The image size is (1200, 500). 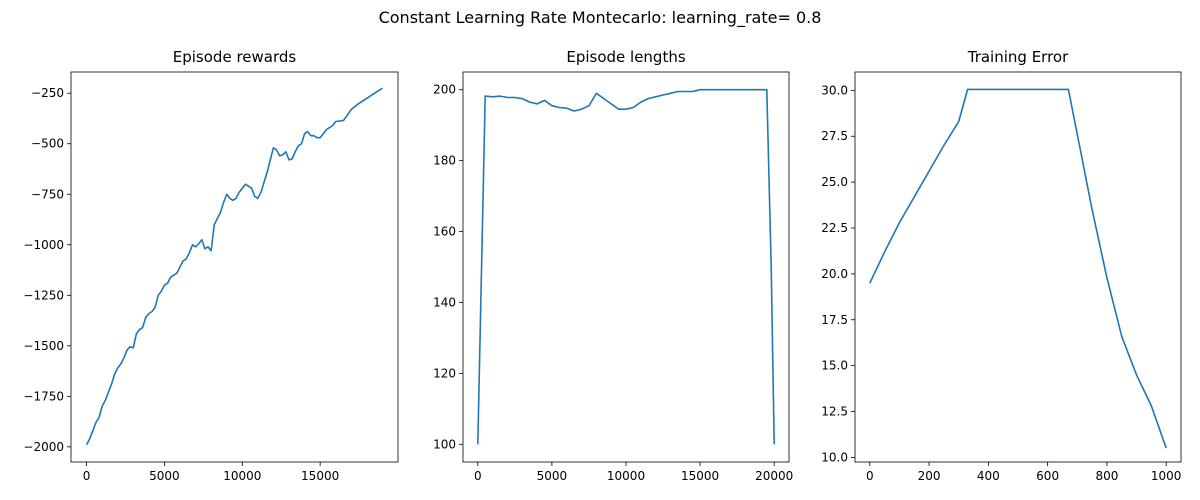 I want to click on chart-training-error-x-tick-label-800: 800, so click(x=1106, y=476).